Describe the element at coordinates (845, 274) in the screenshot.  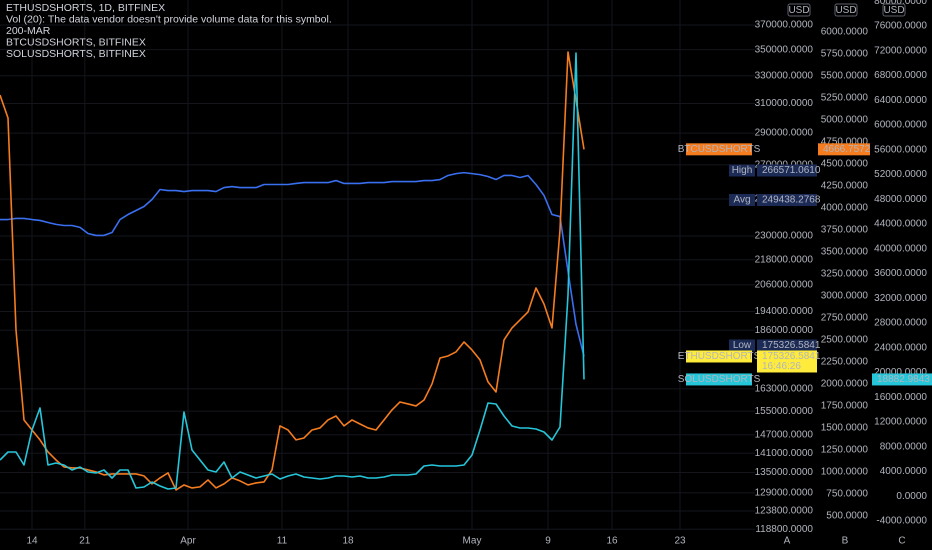
I see `y-tick-label: 3250.0000` at that location.